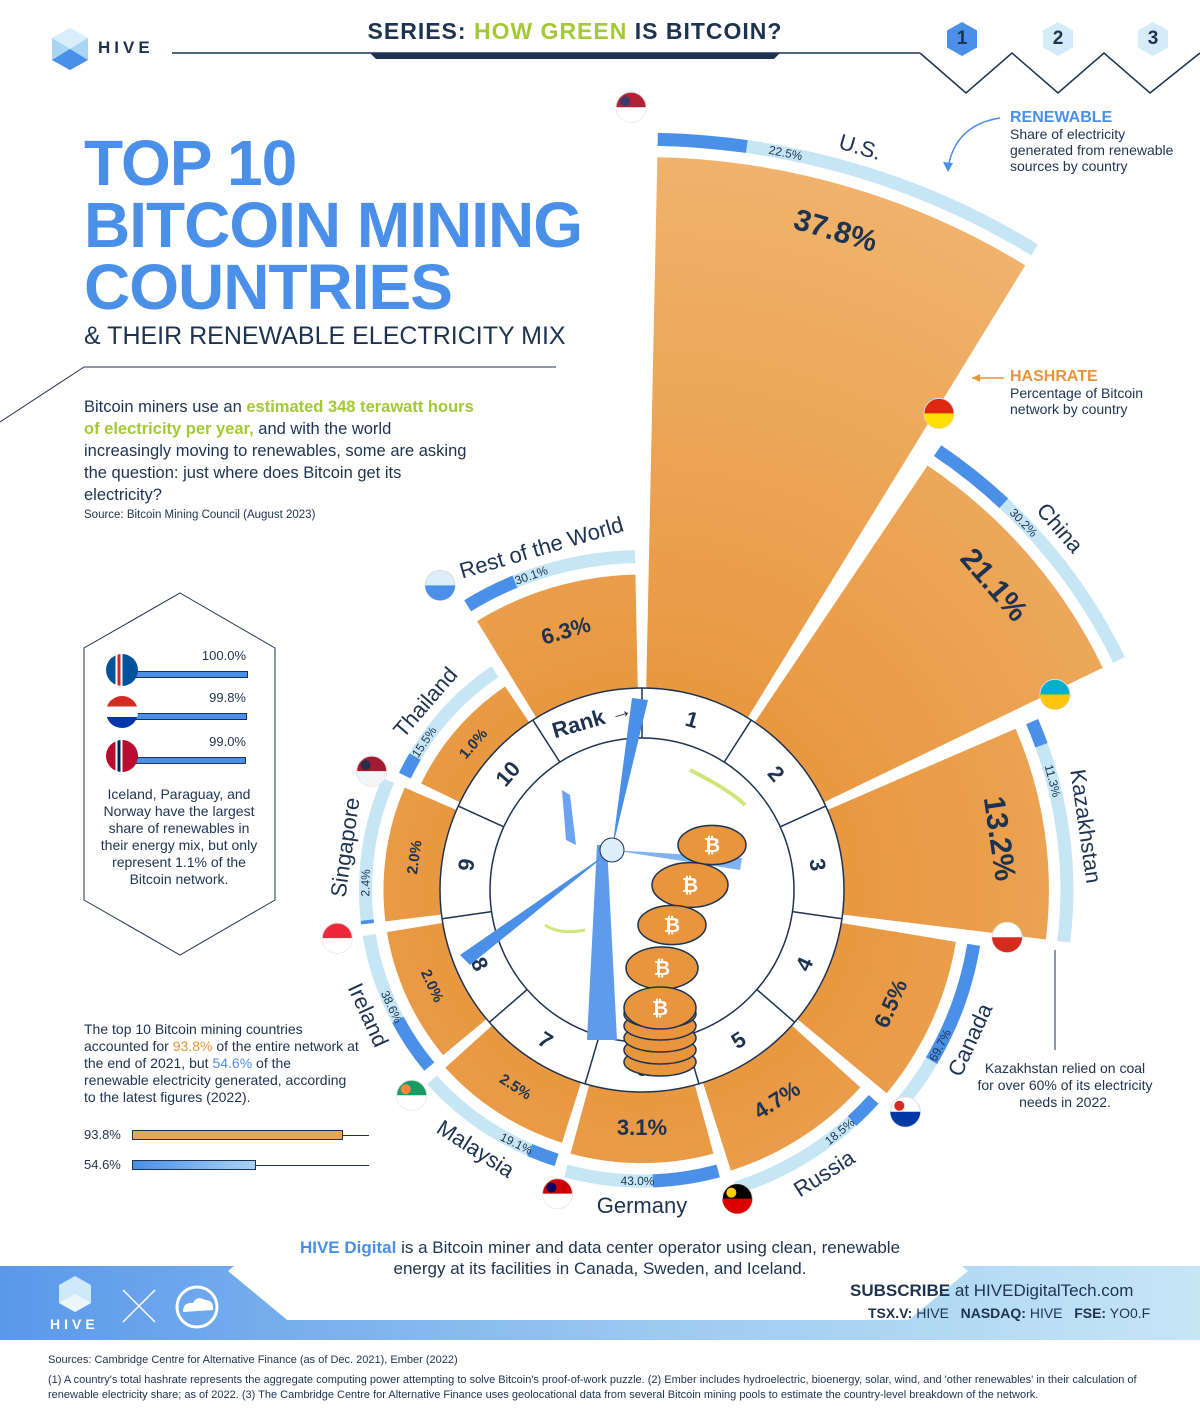 The height and width of the screenshot is (1422, 1200). I want to click on ticker-exchange: FSE:, so click(1090, 1313).